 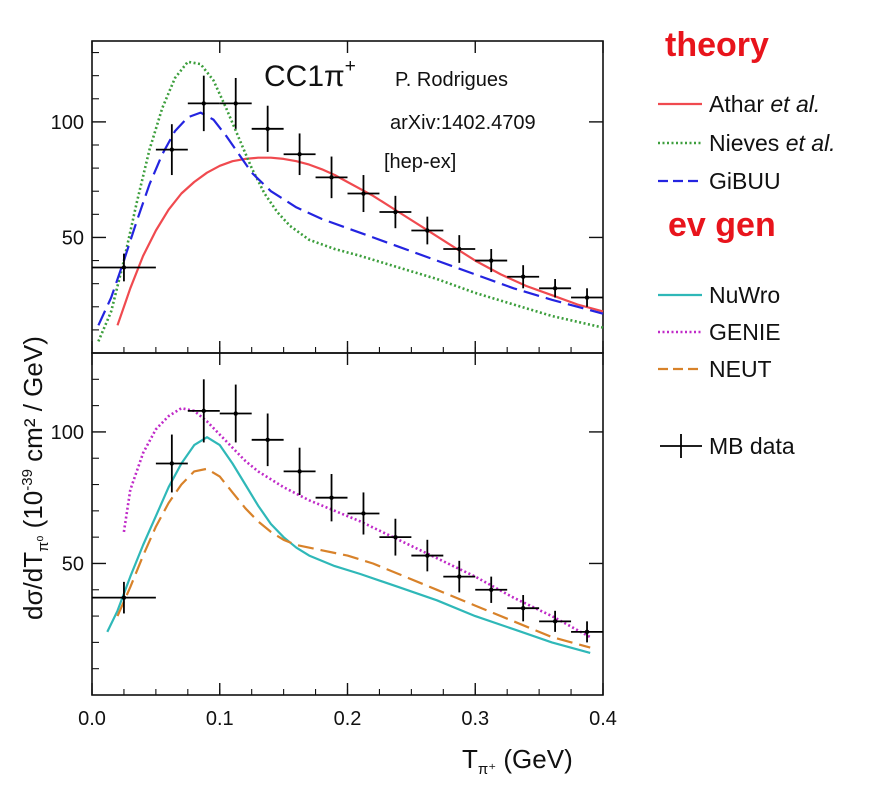 I want to click on legend-entry-data: MB data, so click(x=727, y=446).